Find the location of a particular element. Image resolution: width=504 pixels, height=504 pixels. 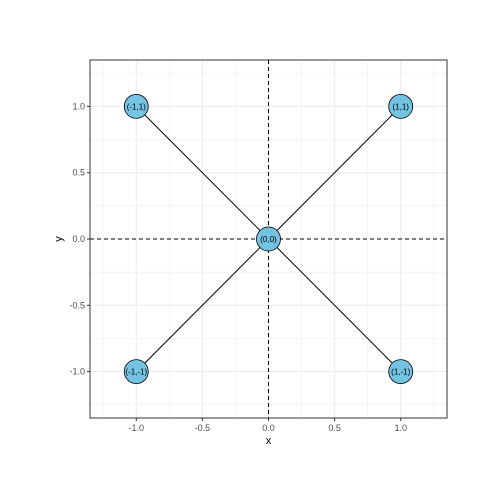

y-tick-label: 1.0 is located at coordinates (78, 106).